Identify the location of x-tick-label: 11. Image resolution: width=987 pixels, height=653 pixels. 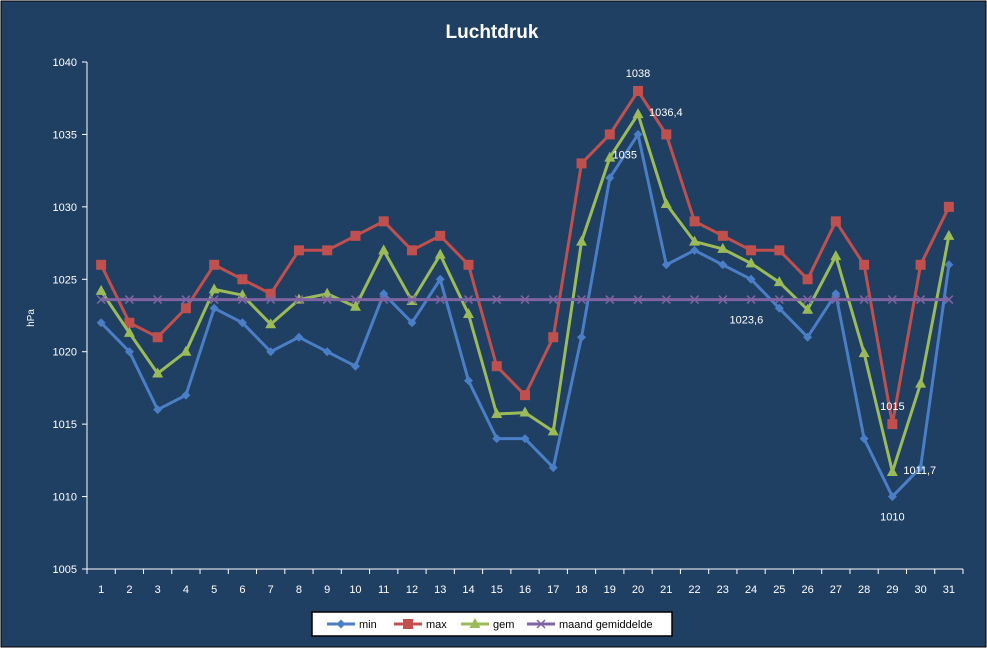
(383, 590).